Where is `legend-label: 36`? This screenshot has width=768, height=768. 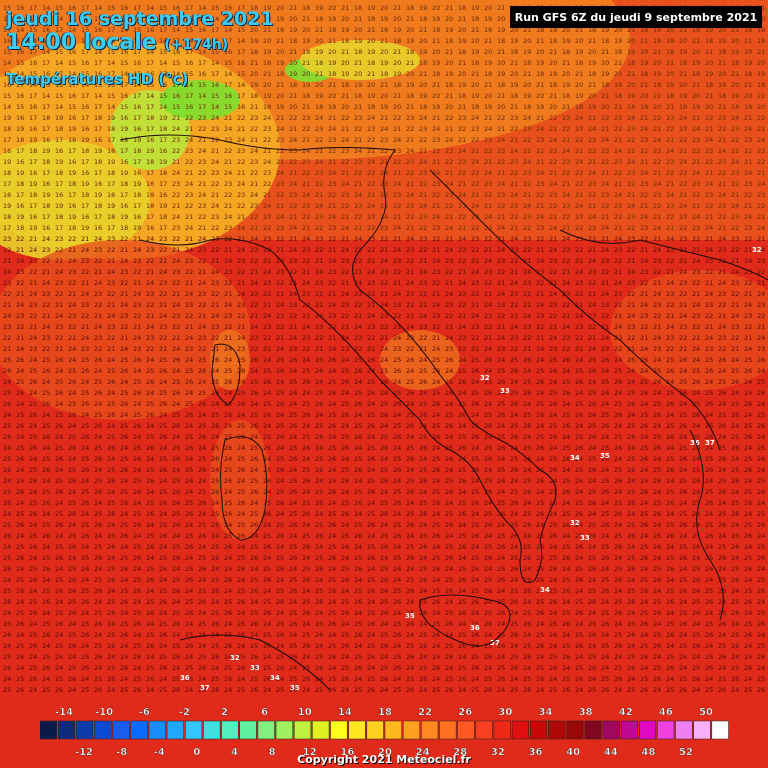 legend-label: 36 is located at coordinates (536, 752).